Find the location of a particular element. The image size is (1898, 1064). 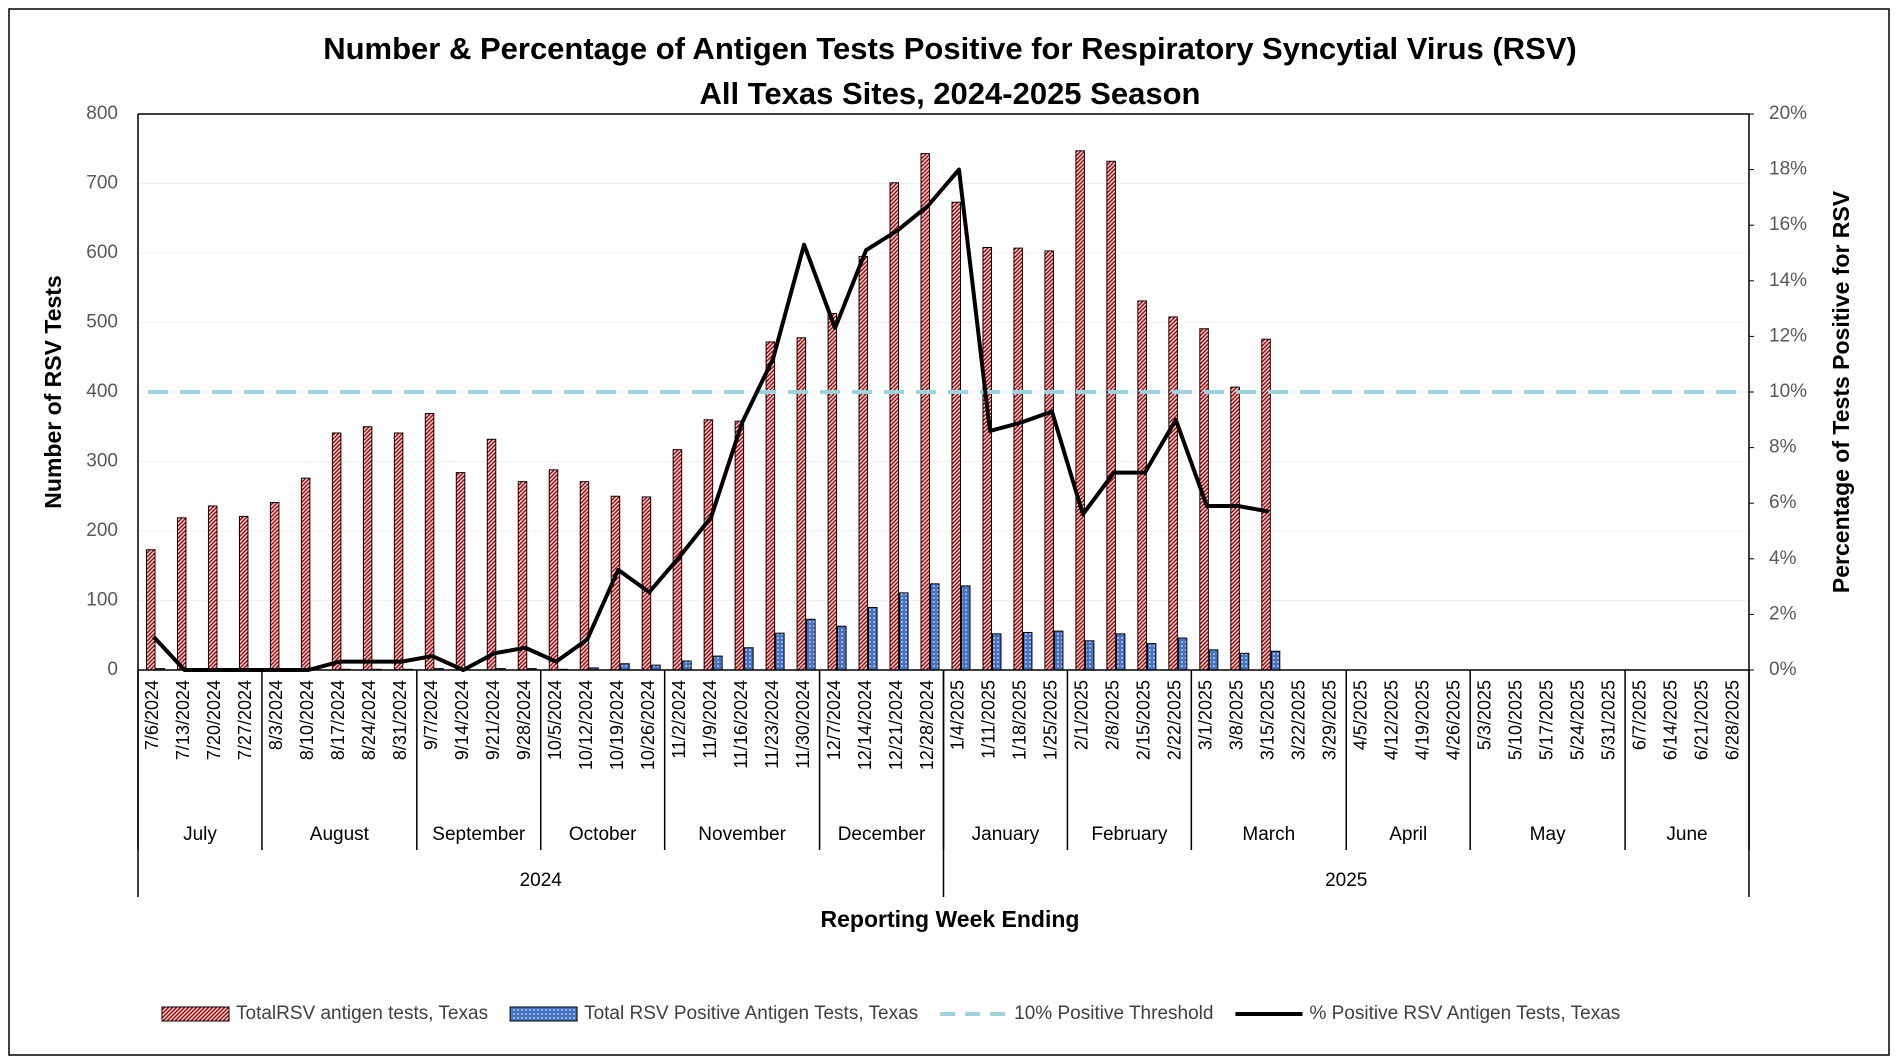

y2-tick-label: 16% is located at coordinates (1788, 224).